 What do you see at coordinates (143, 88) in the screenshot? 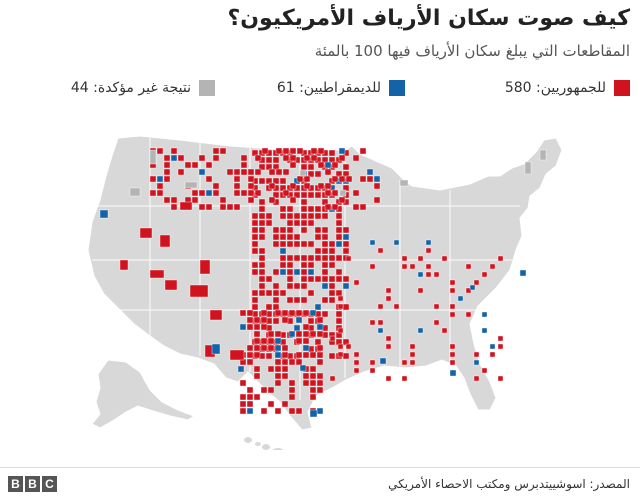
I see `legend-item-uncertain: نتيجة غير مؤكدة: 44` at bounding box center [143, 88].